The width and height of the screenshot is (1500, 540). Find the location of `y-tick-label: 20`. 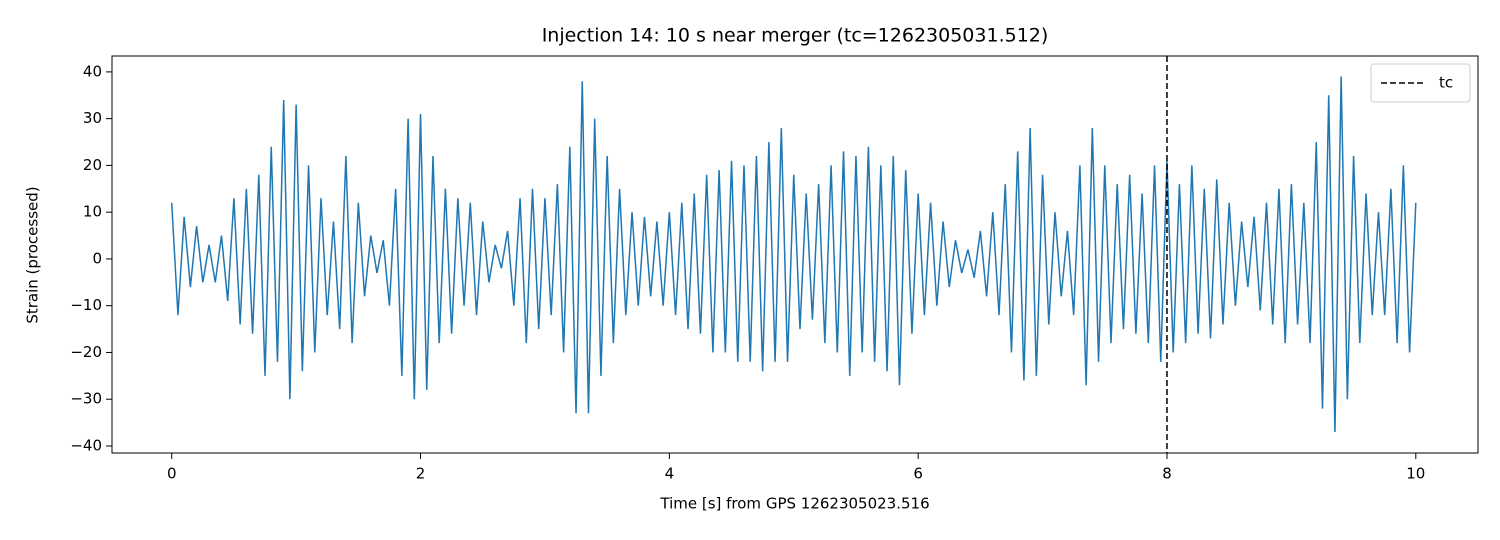

y-tick-label: 20 is located at coordinates (92, 165).